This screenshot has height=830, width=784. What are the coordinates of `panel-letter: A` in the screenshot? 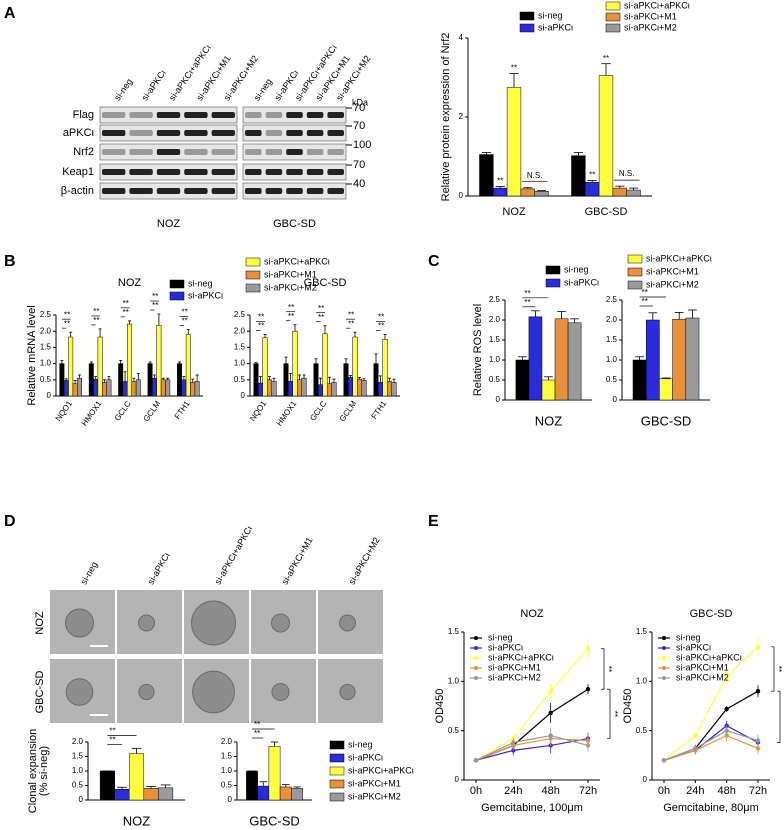 It's located at (10, 13).